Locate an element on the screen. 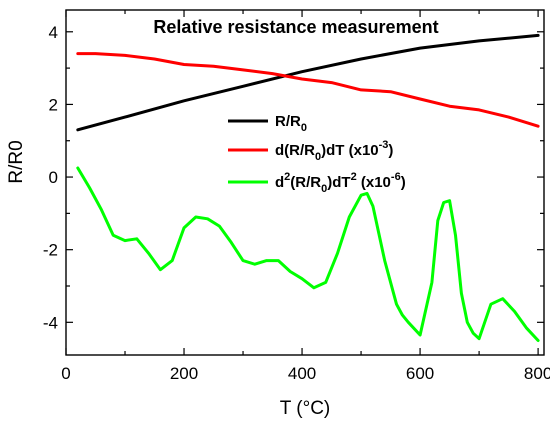 The height and width of the screenshot is (425, 550). y-tick-label: 4 is located at coordinates (53, 32).